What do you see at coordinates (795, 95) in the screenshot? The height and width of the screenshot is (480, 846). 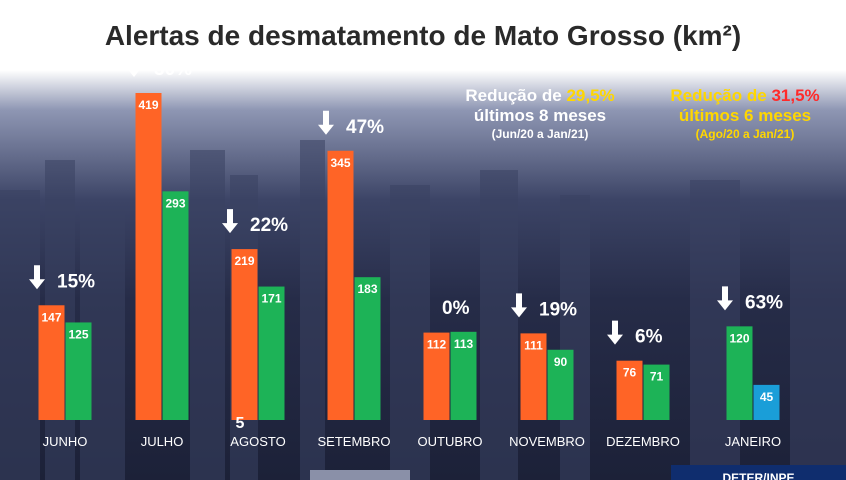 I see `annotation-right-value: 31,5%` at bounding box center [795, 95].